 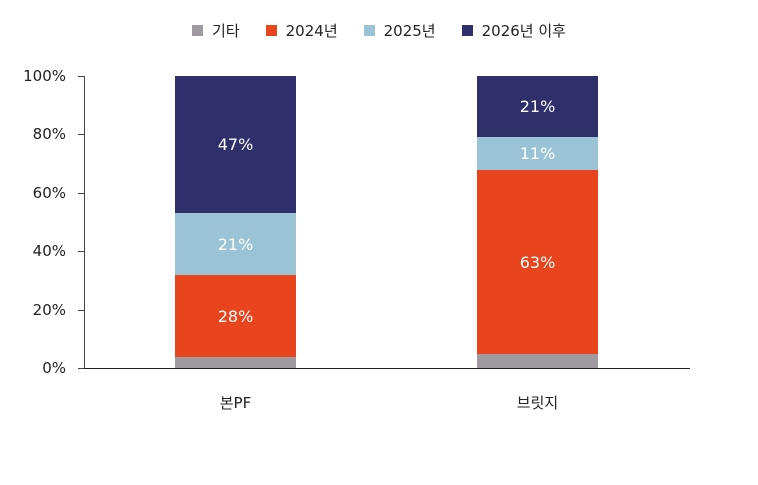 I want to click on chart-legend: 기타 2024년 2025년 2026년 이후, so click(x=379, y=30).